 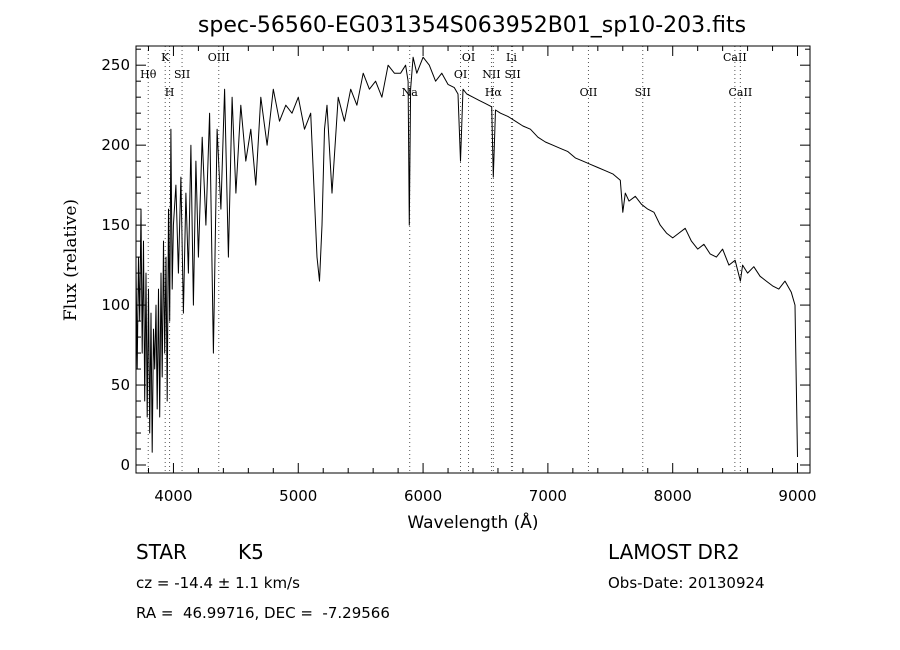 What do you see at coordinates (120, 385) in the screenshot?
I see `y-tick-label-50: 50` at bounding box center [120, 385].